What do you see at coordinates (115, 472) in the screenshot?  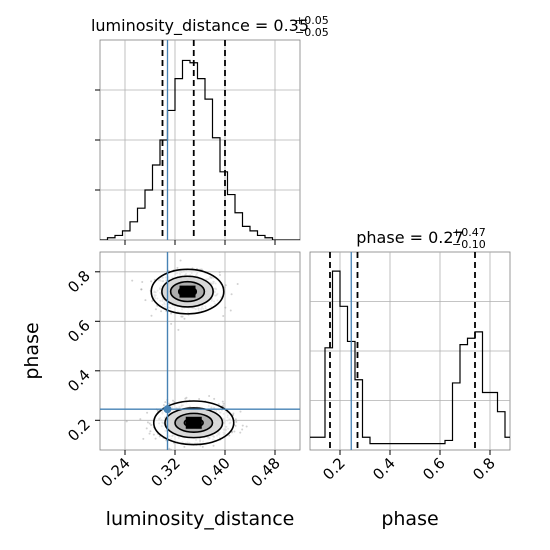 I see `x-tick-label-0: 0.24` at bounding box center [115, 472].